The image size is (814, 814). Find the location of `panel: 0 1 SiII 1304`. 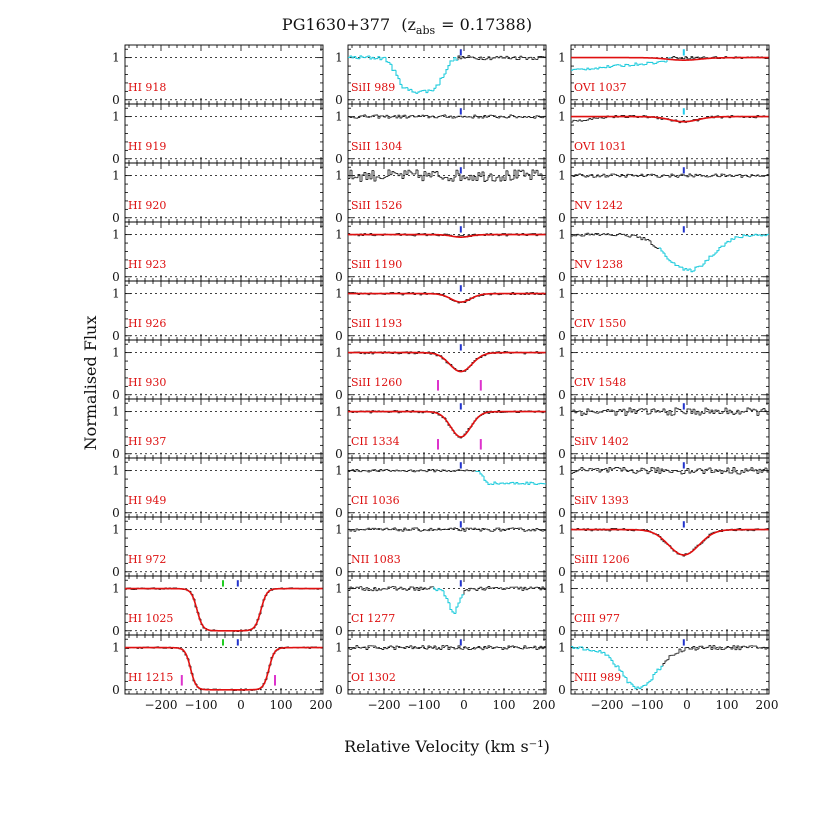

panel: 0 1 SiII 1304 is located at coordinates (441, 134).